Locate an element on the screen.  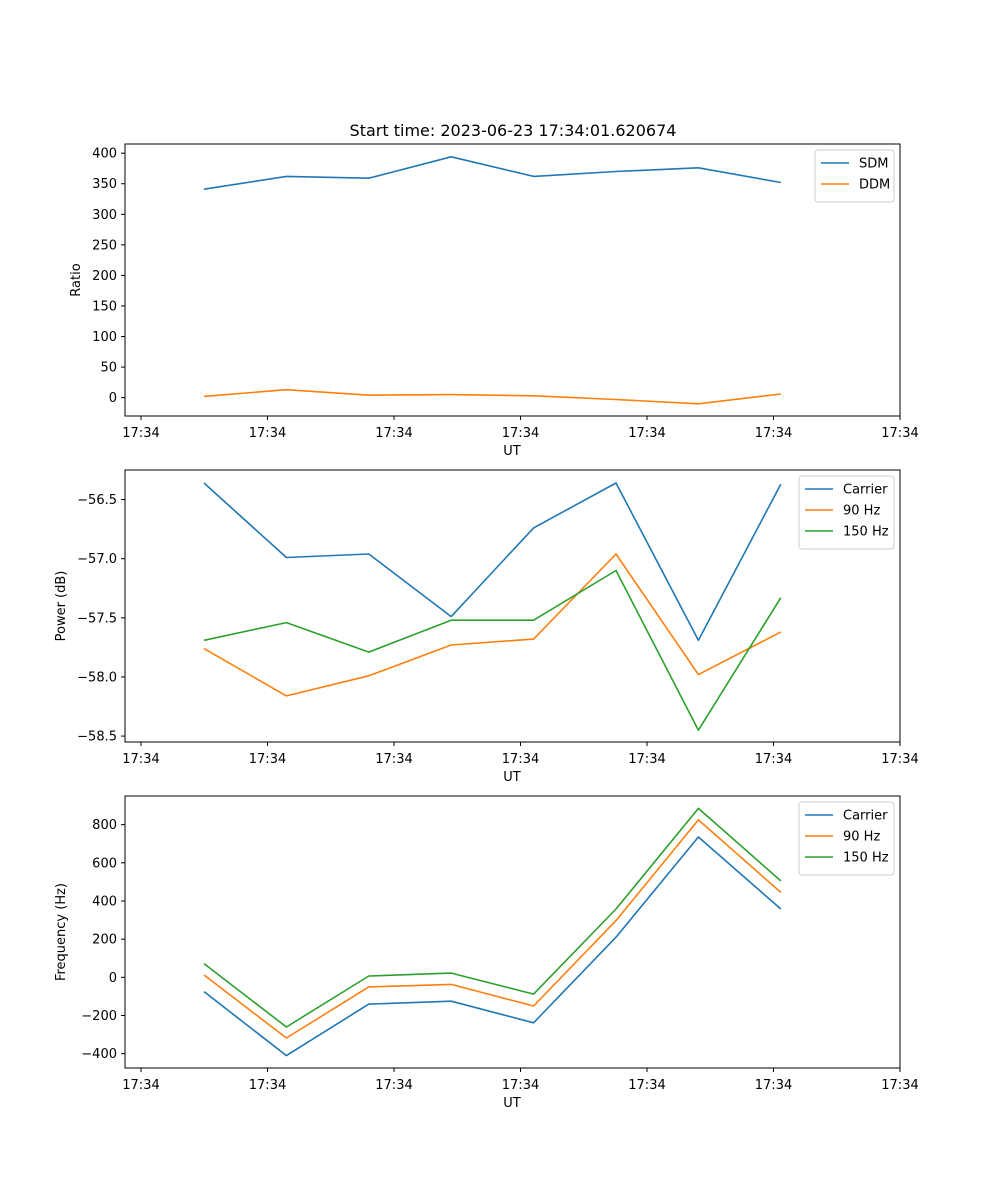
y-tick-label: −57.0 is located at coordinates (97, 559).